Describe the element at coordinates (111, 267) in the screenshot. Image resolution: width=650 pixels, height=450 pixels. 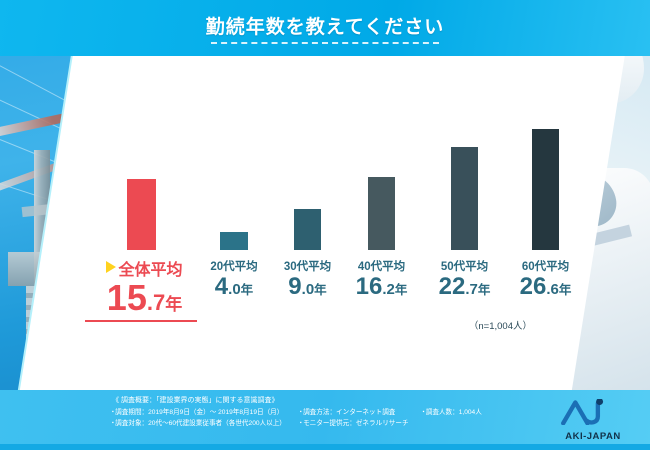
I see `triangle-right-icon` at that location.